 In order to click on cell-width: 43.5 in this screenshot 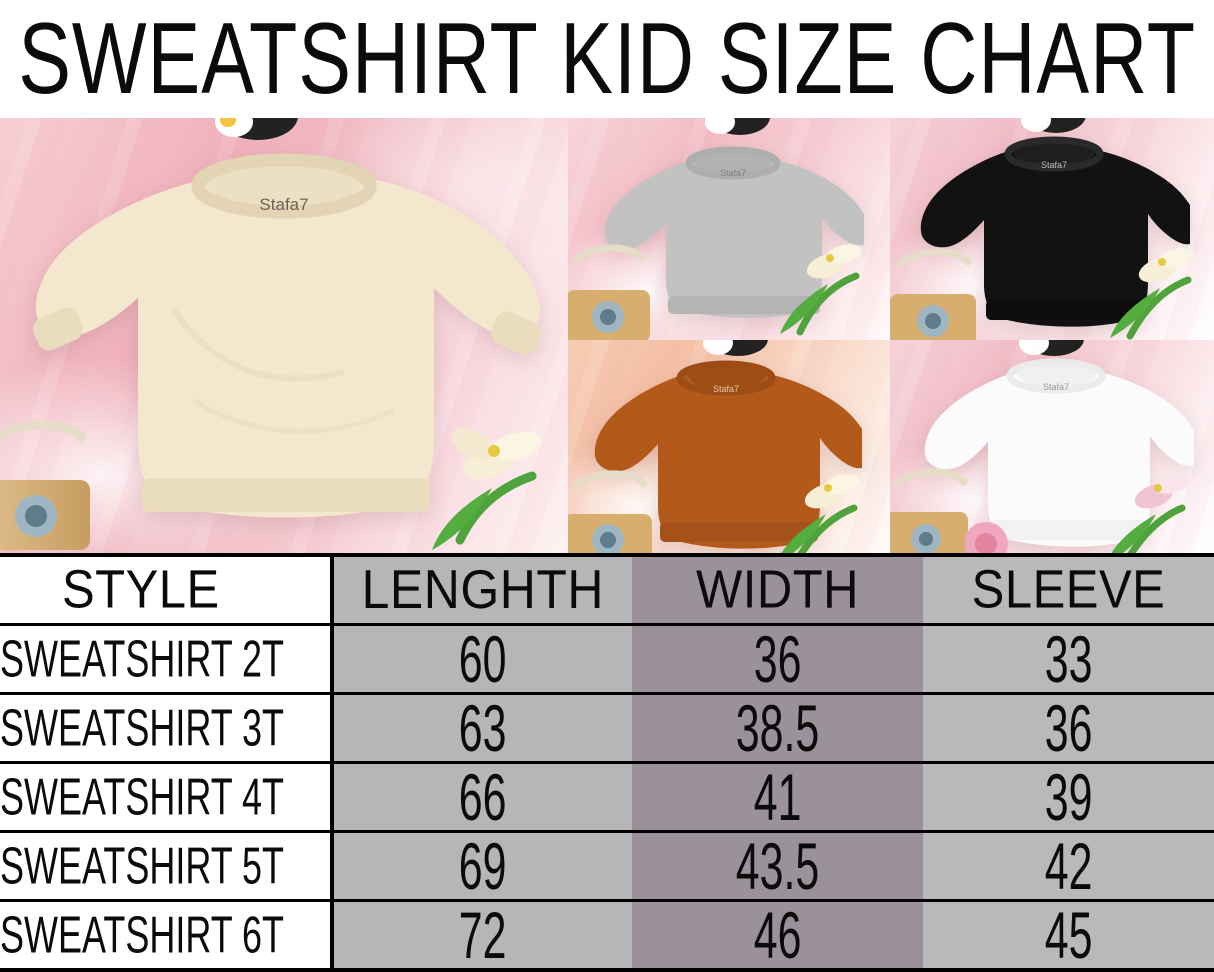, I will do `click(777, 866)`.